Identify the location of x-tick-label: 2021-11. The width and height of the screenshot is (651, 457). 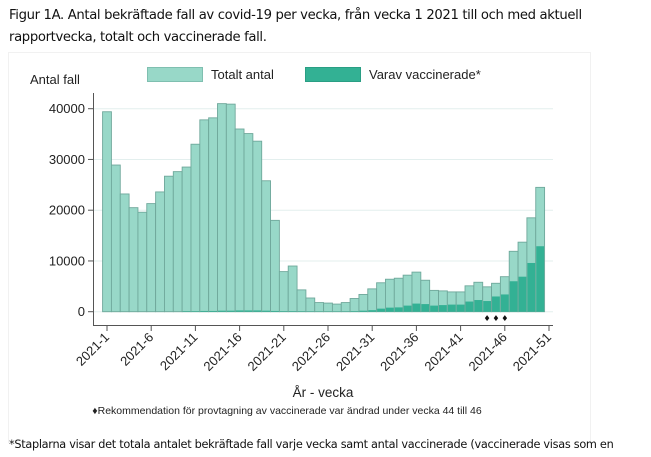
(179, 352).